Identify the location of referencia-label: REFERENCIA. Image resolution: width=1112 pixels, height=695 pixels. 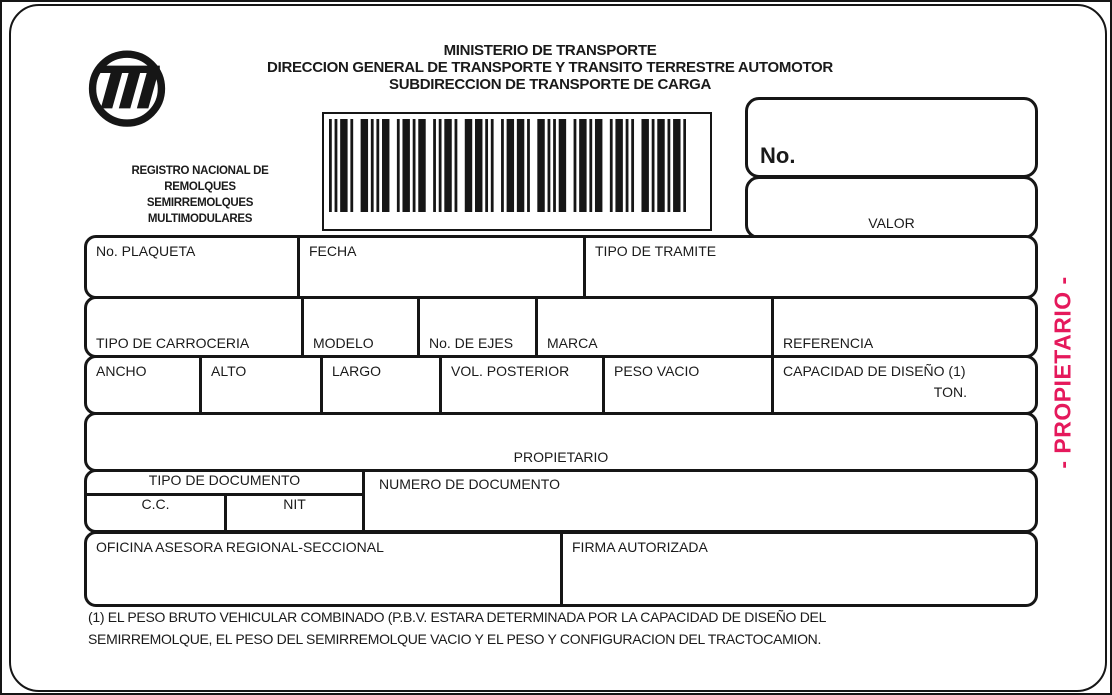
(828, 343).